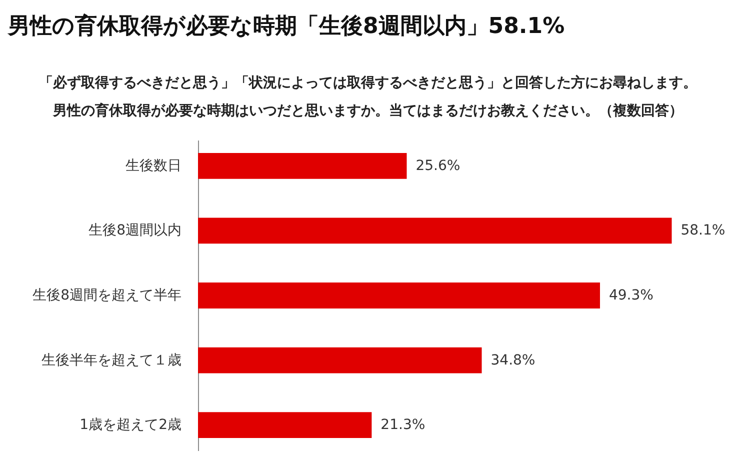 The width and height of the screenshot is (738, 458). Describe the element at coordinates (135, 230) in the screenshot. I see `y-tick-label: 生後8週間以内` at that location.